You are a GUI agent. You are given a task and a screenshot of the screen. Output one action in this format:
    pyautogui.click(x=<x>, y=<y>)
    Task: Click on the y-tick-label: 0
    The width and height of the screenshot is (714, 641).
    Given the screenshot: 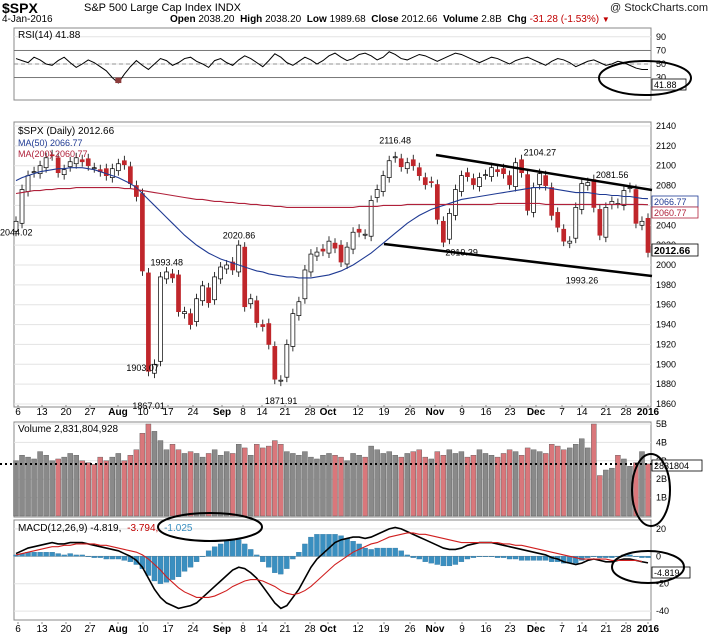 What is the action you would take?
    pyautogui.click(x=658, y=556)
    